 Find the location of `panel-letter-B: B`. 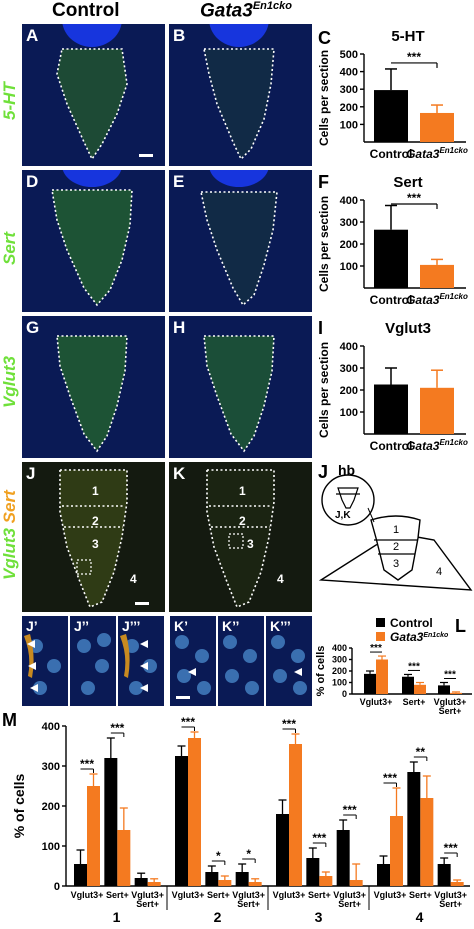

panel-letter-B: B is located at coordinates (179, 35).